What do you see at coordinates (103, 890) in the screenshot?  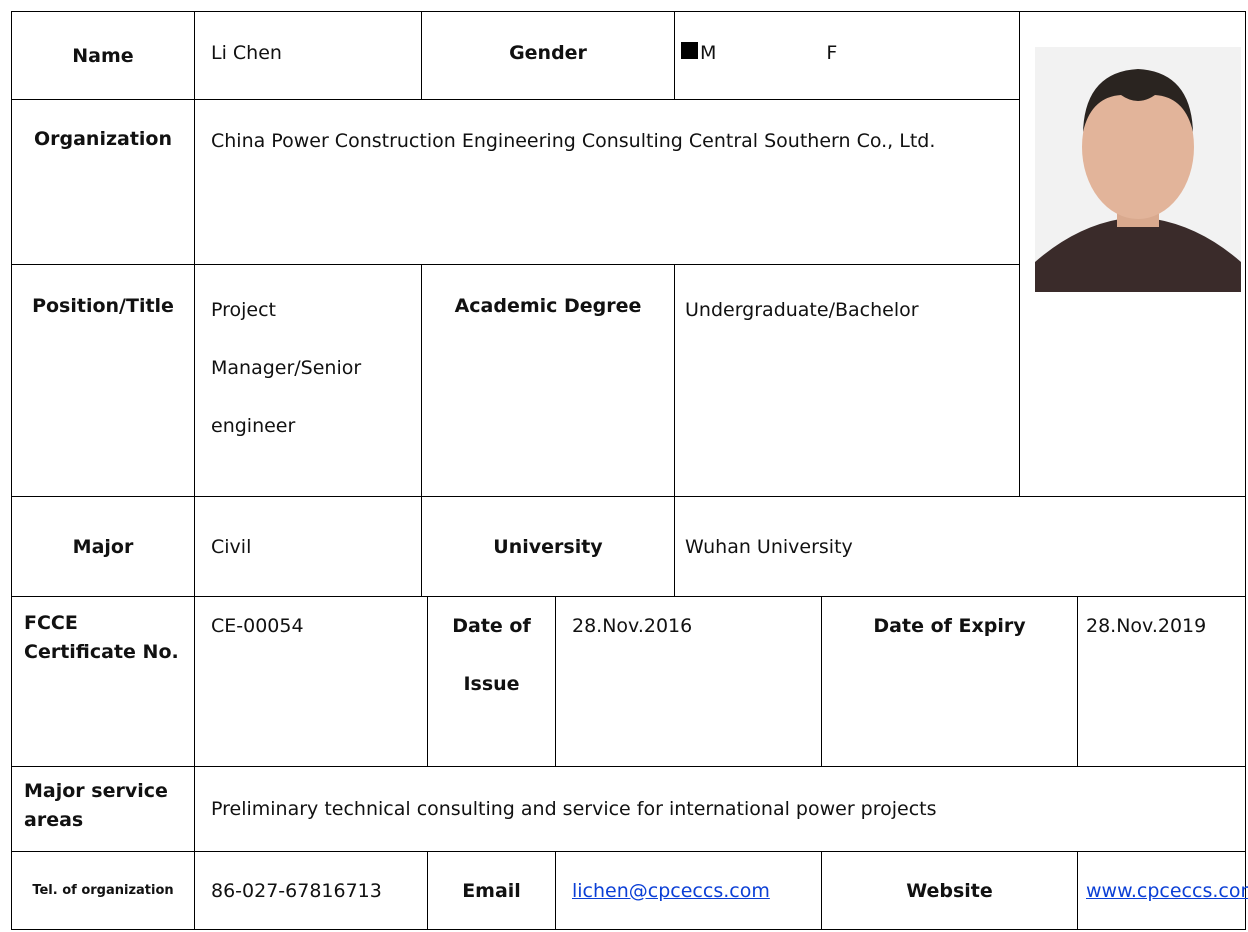 I see `tel-label: Tel. of organization` at bounding box center [103, 890].